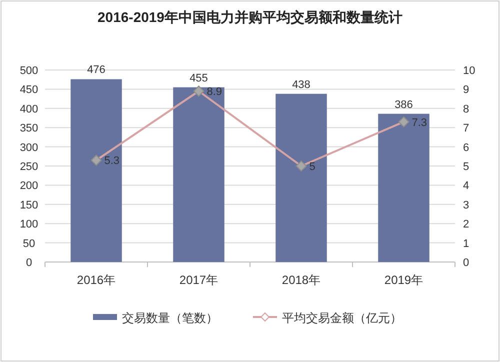 This screenshot has width=500, height=362. I want to click on y-tick-label: 350, so click(29, 128).